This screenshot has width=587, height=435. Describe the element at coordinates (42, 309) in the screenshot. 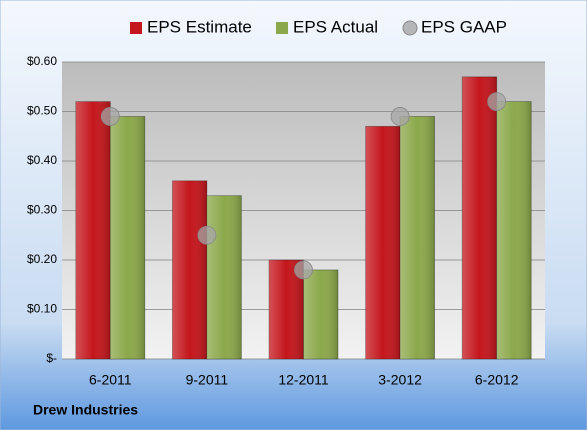

I see `y-tick-label: $0.10` at that location.